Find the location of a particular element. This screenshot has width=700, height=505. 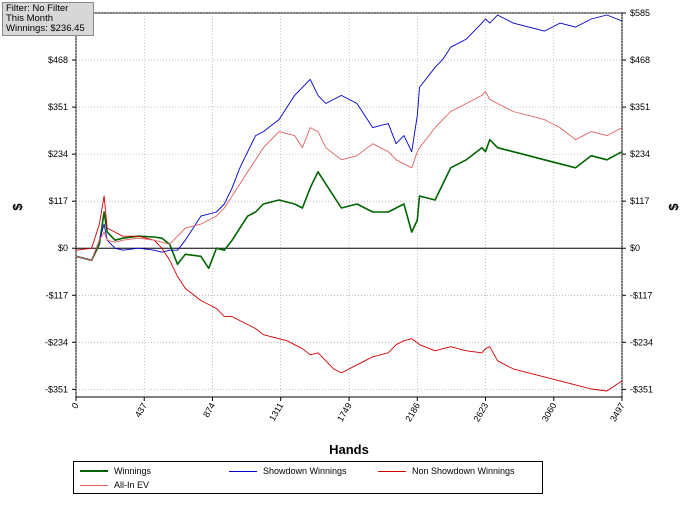

legend-item-winnings: Winnings is located at coordinates (115, 471).